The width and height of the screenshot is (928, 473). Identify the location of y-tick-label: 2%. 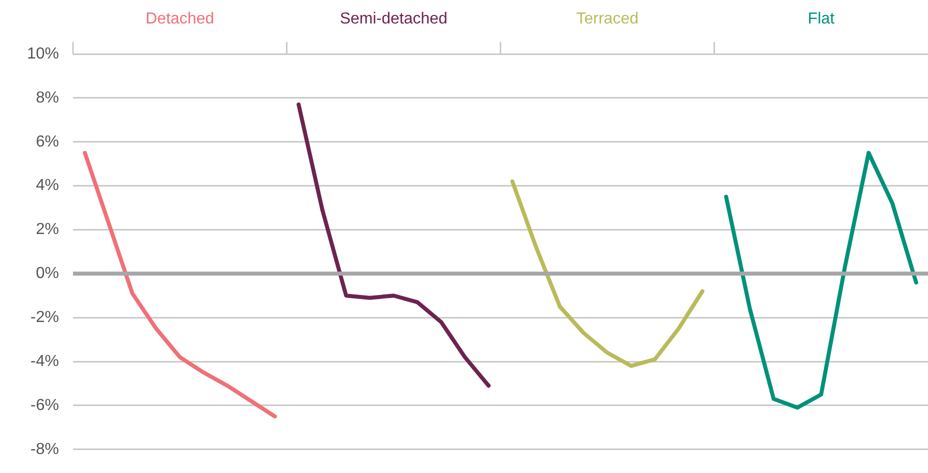
(47, 229).